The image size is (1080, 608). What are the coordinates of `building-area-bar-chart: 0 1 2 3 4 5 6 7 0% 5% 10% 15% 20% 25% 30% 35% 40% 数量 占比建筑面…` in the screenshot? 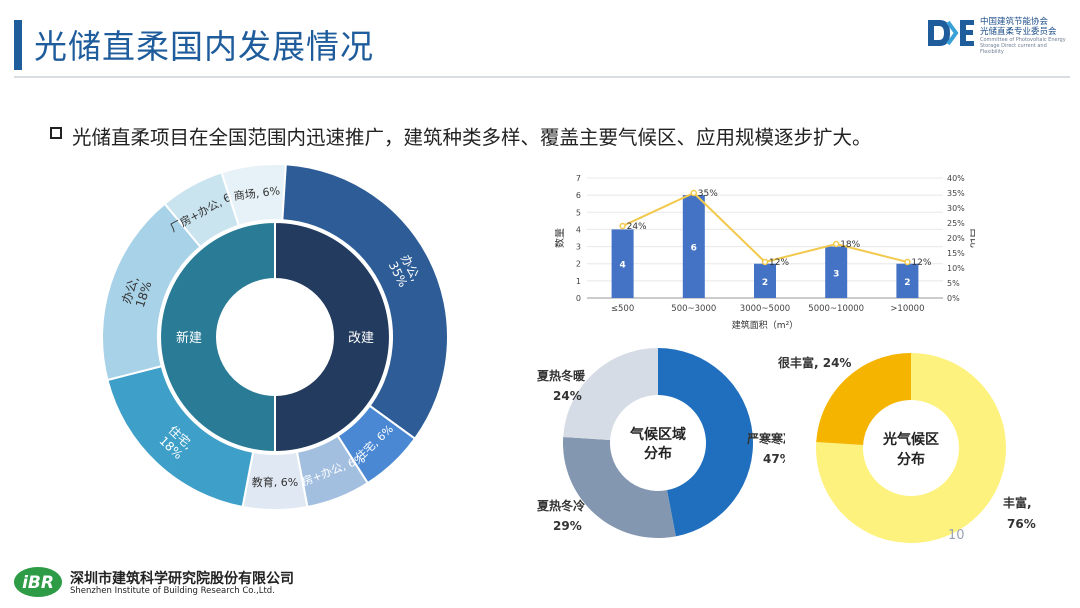 It's located at (765, 252).